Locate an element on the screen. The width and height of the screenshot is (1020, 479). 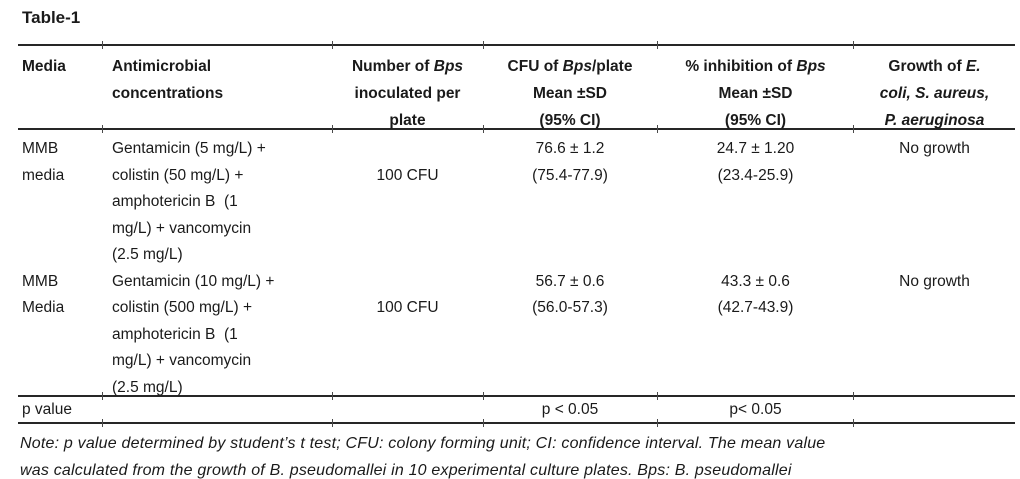
header-bottom-rule is located at coordinates (516, 129).